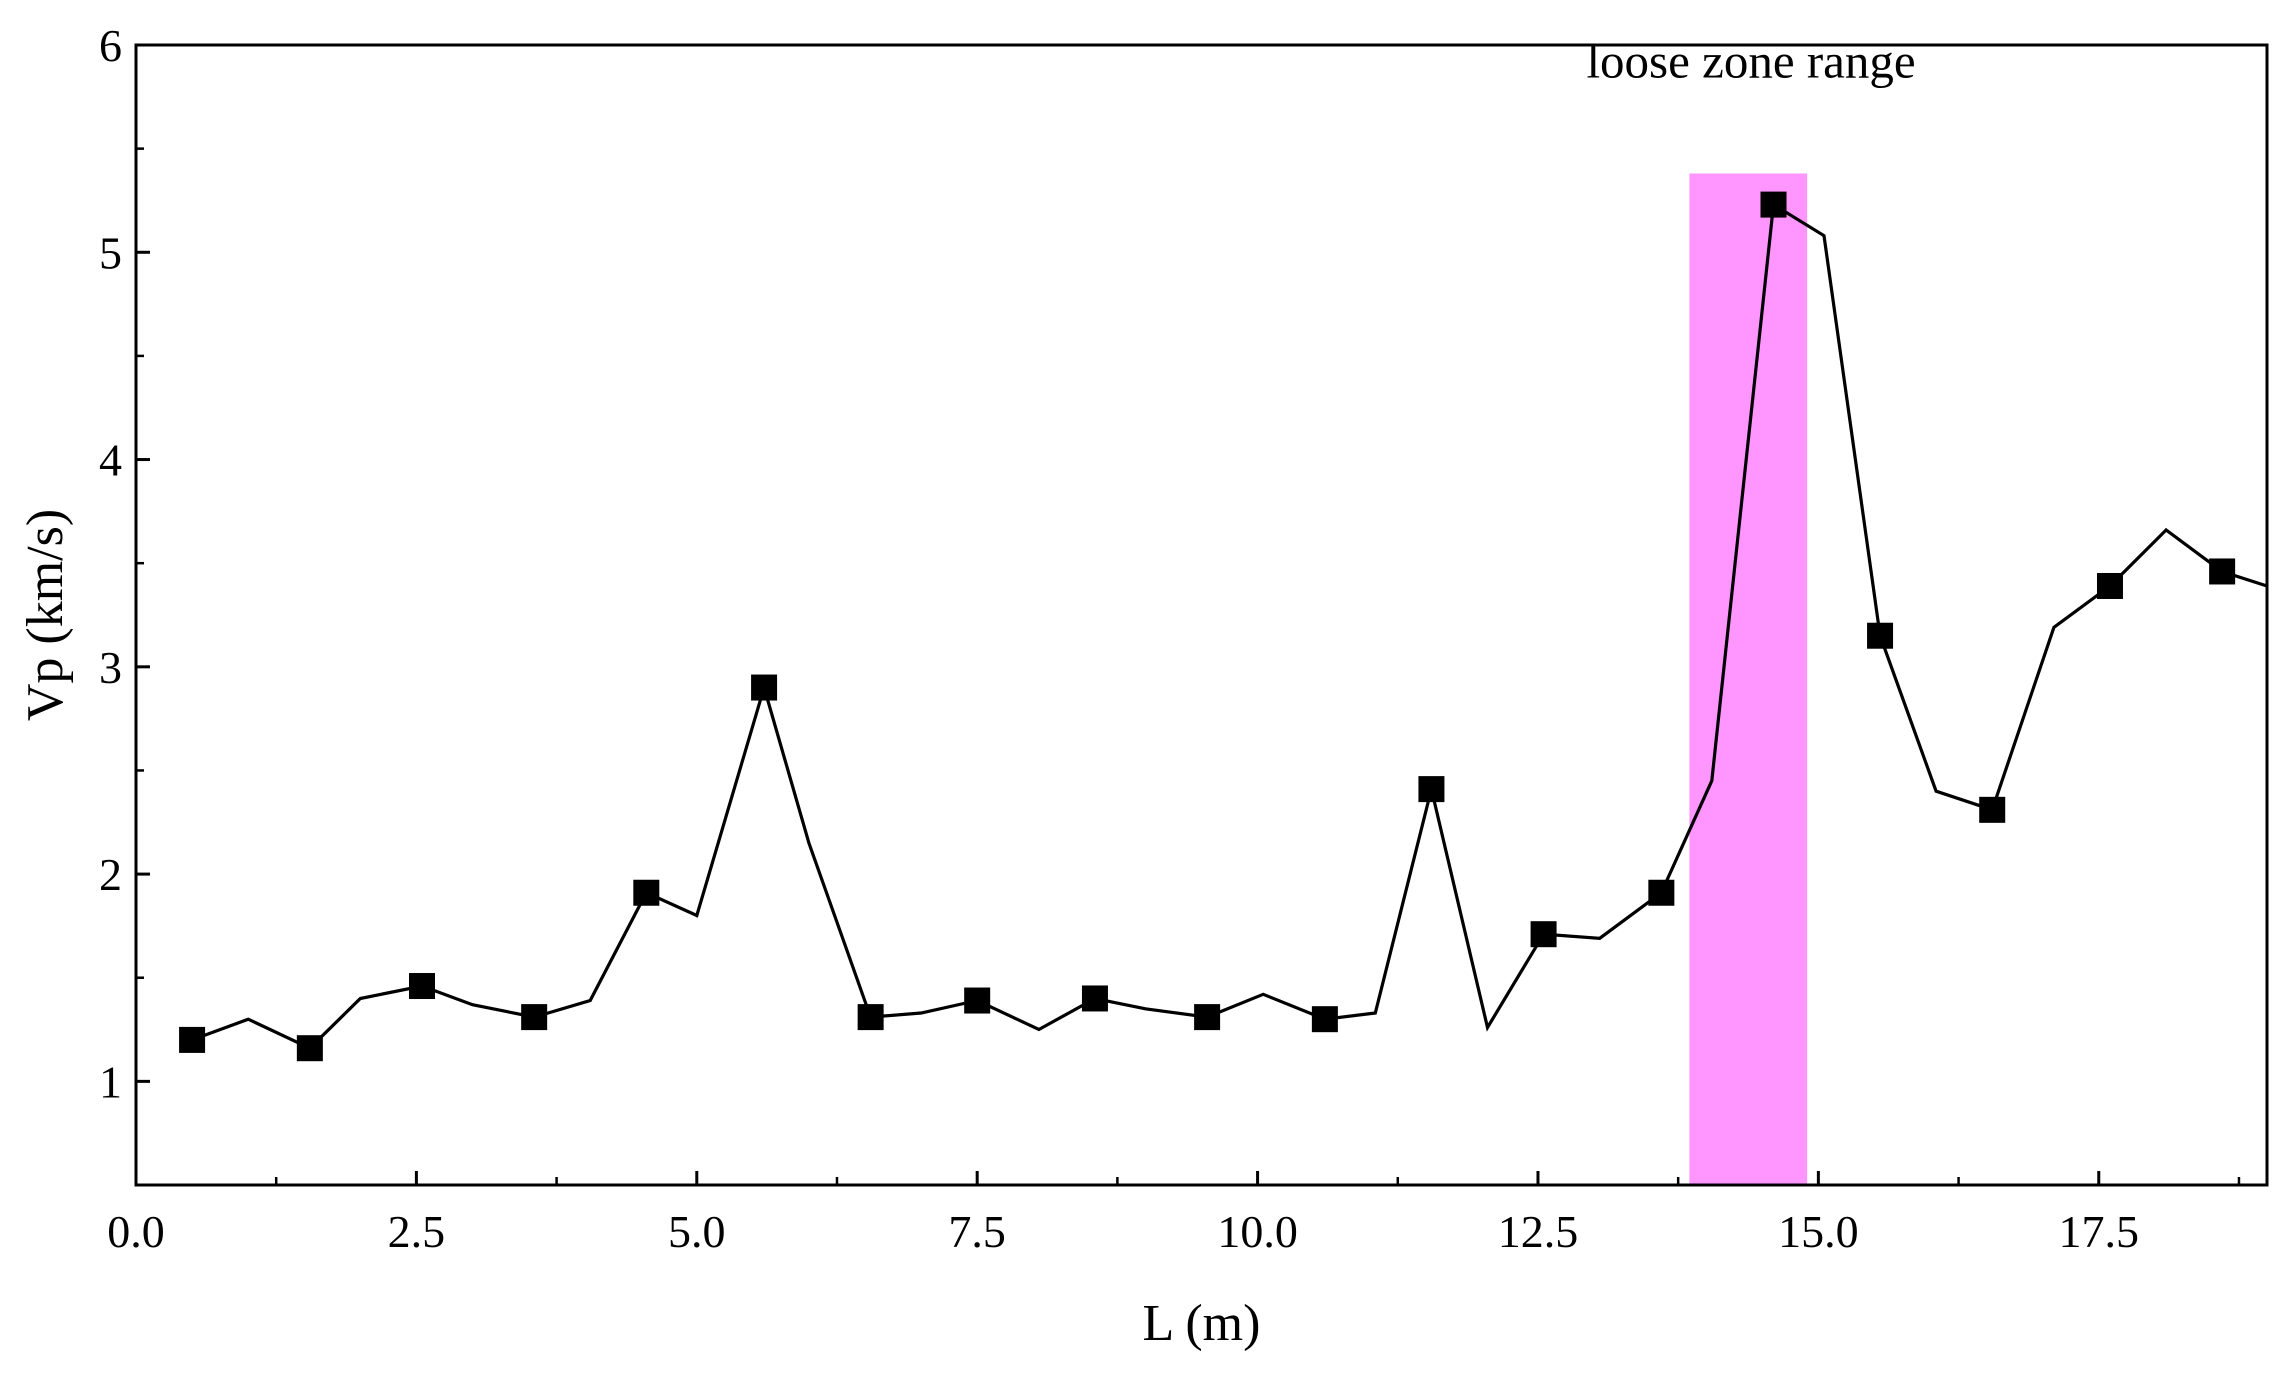 The width and height of the screenshot is (2291, 1373). I want to click on loose-zone-label: loose zone range, so click(1750, 61).